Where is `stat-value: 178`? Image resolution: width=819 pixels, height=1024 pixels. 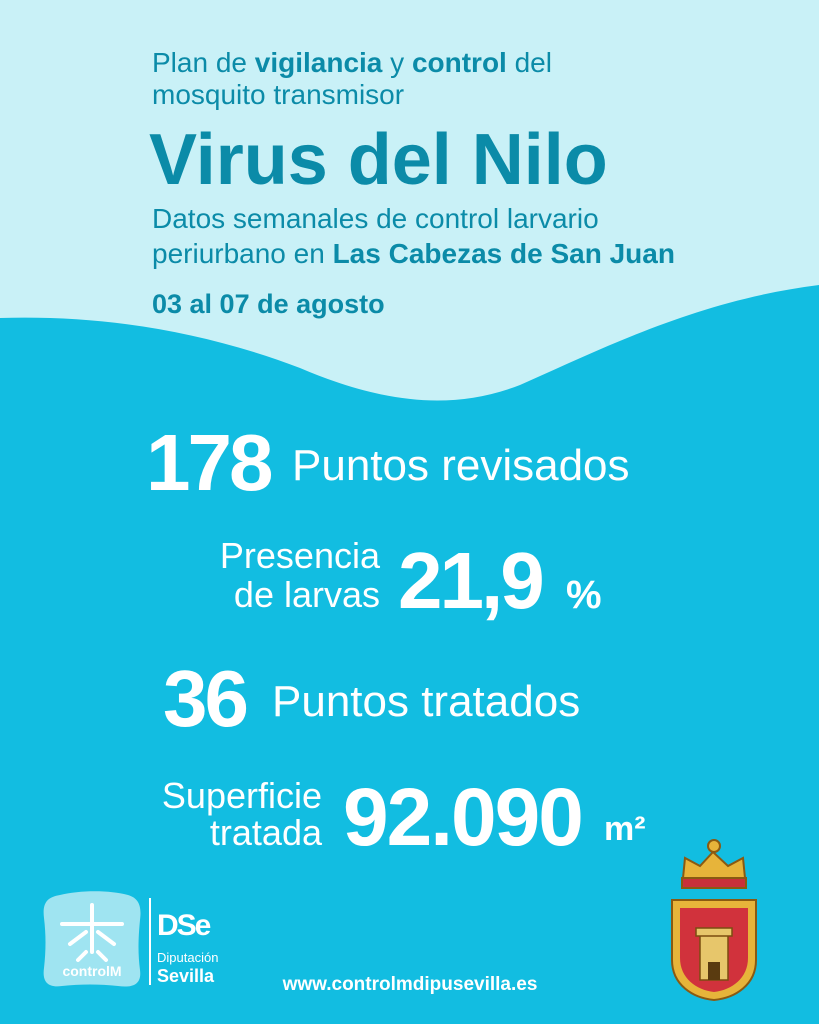
stat-value: 178 is located at coordinates (209, 462).